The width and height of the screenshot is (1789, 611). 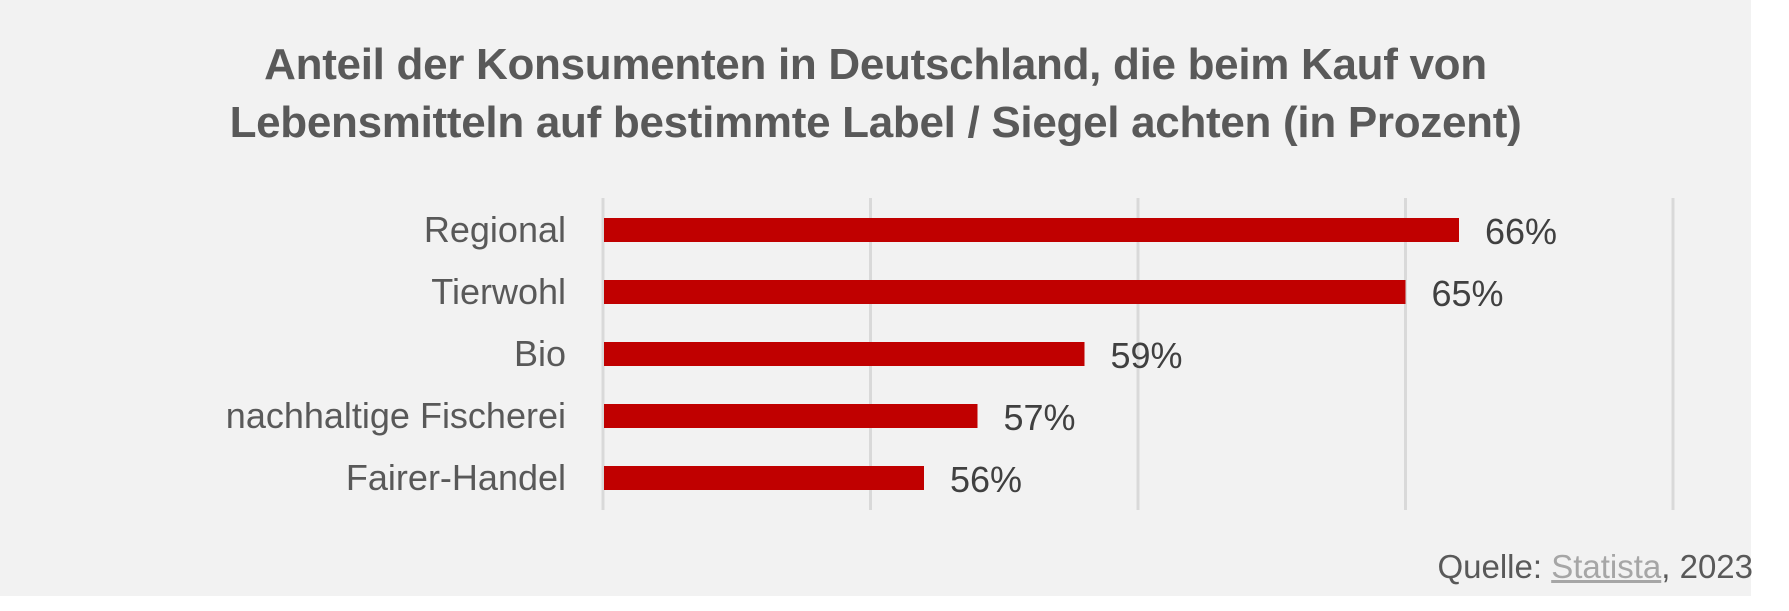 I want to click on category-label: nachhaltige Fischerei, so click(x=396, y=415).